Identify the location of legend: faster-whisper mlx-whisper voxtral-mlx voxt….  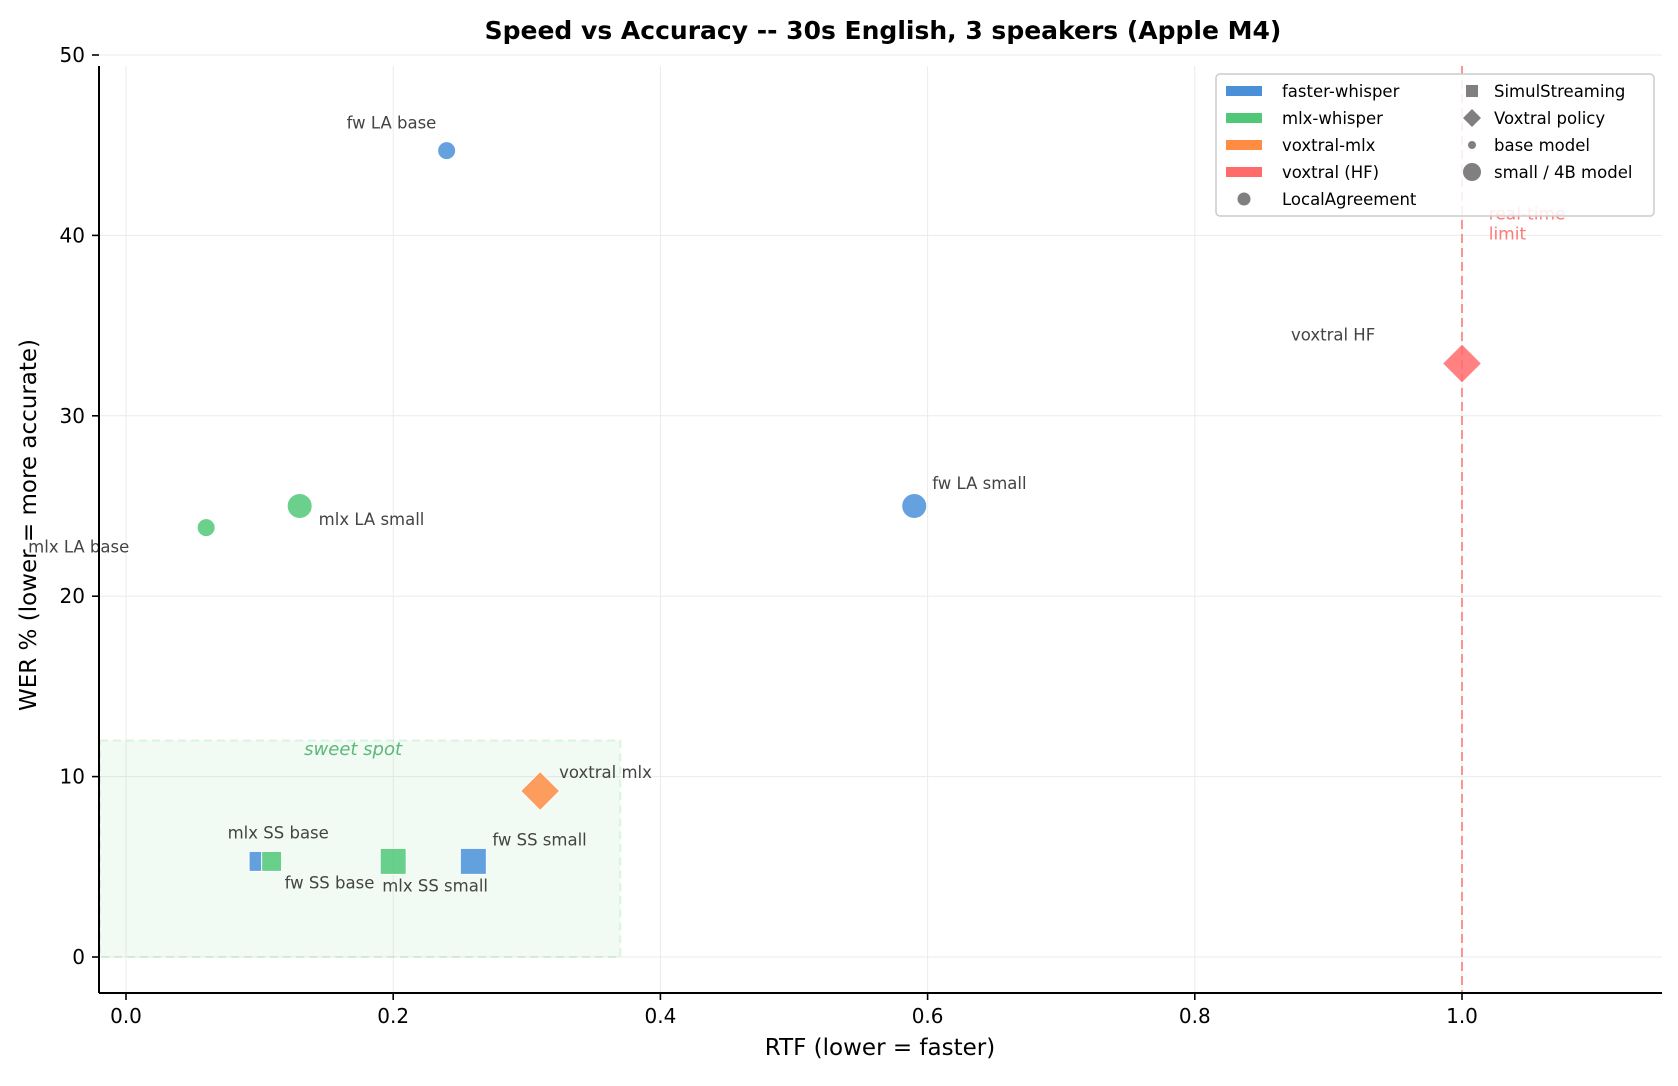
(1435, 145).